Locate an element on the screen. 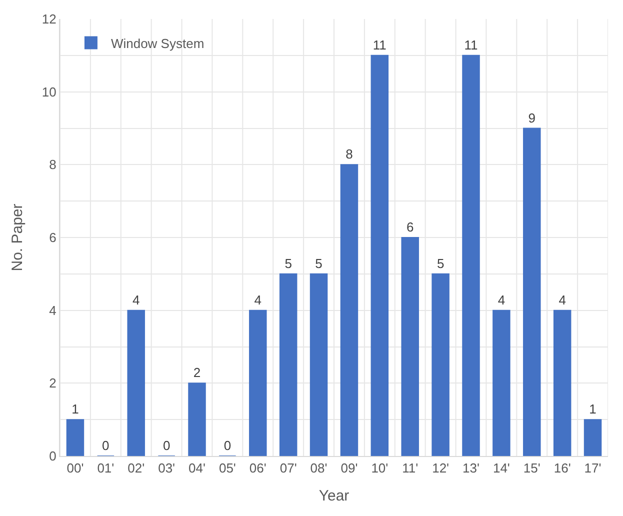 The height and width of the screenshot is (516, 623). x-tick-label: 08' is located at coordinates (319, 468).